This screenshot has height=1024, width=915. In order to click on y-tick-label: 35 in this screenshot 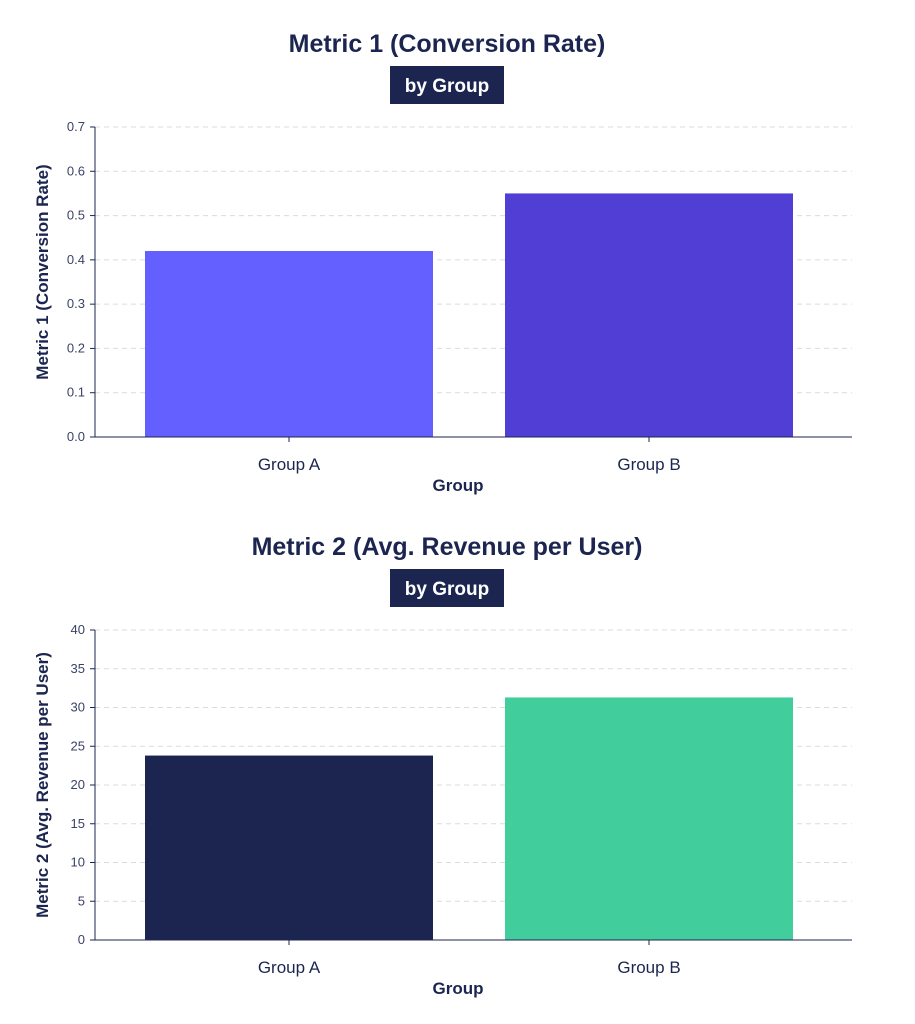, I will do `click(78, 668)`.